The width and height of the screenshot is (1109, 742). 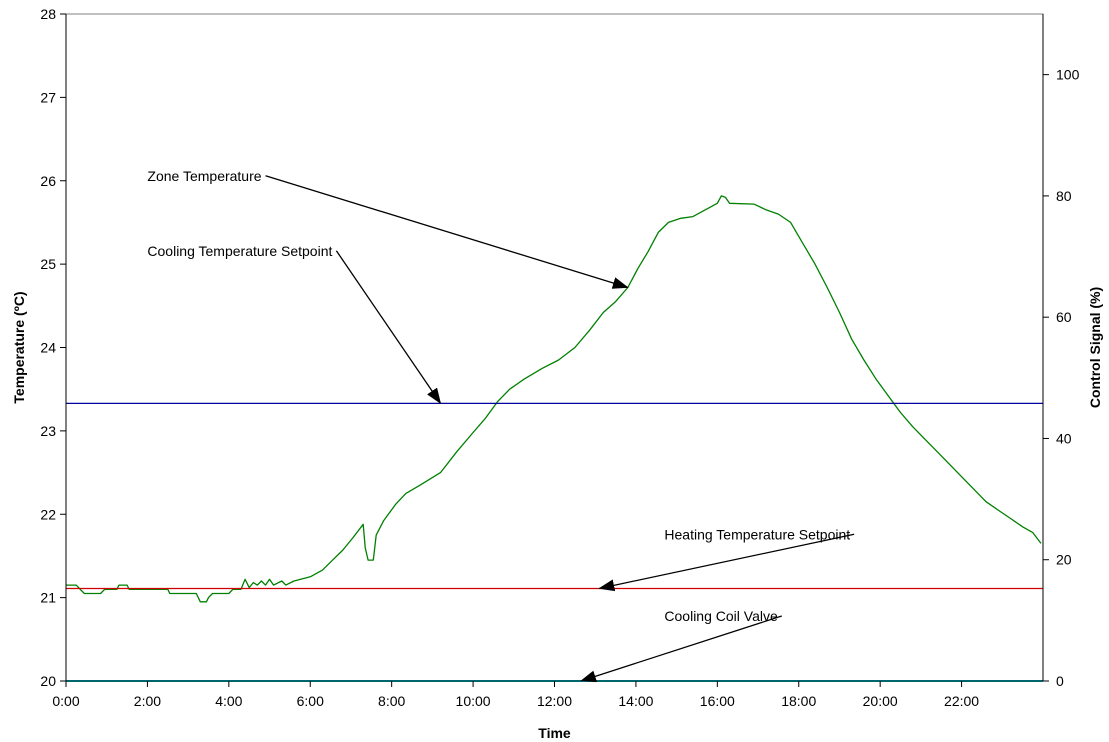 I want to click on x-tick-label: 2:00, so click(x=147, y=701).